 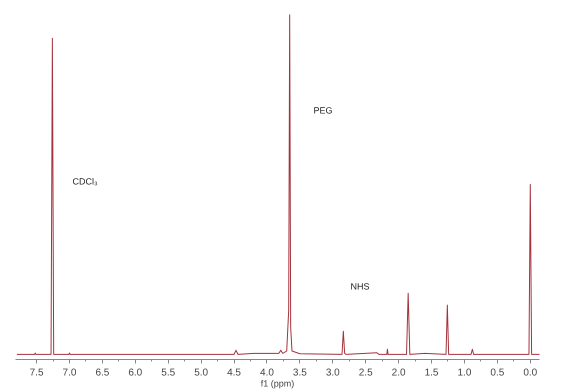 I want to click on annotation: PEG, so click(x=323, y=111).